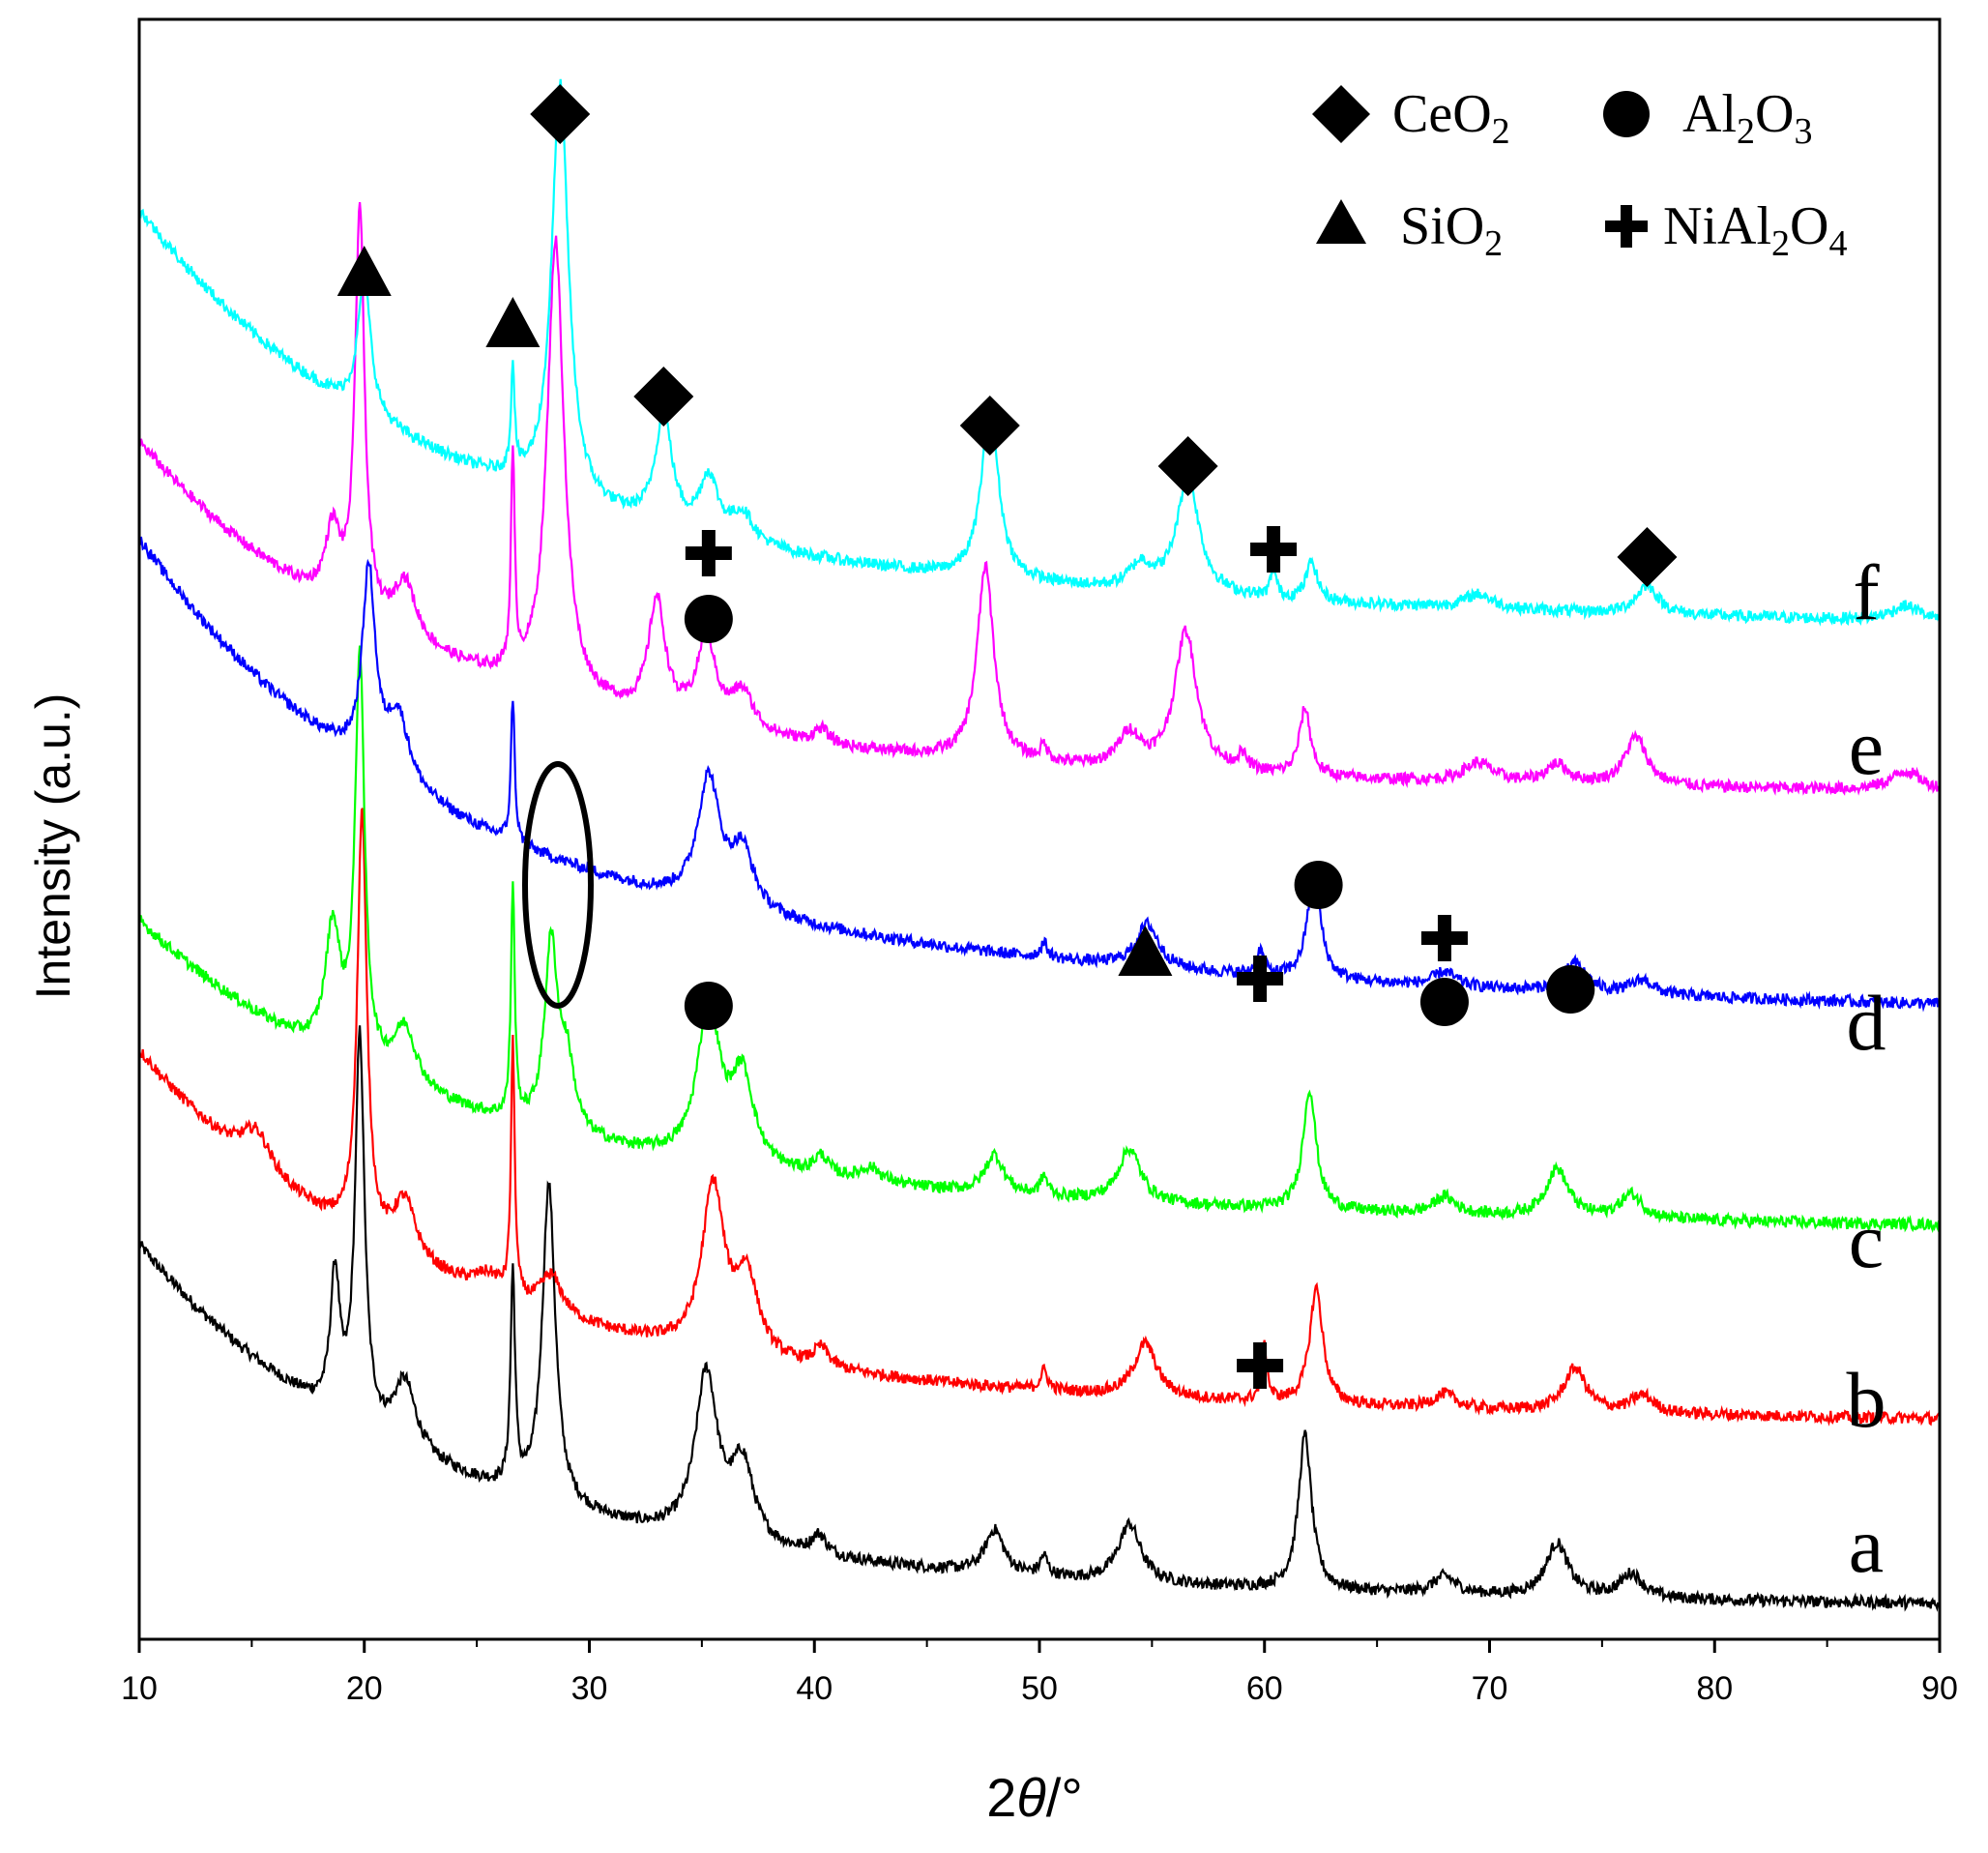  What do you see at coordinates (589, 1688) in the screenshot?
I see `x-tick-label: 30` at bounding box center [589, 1688].